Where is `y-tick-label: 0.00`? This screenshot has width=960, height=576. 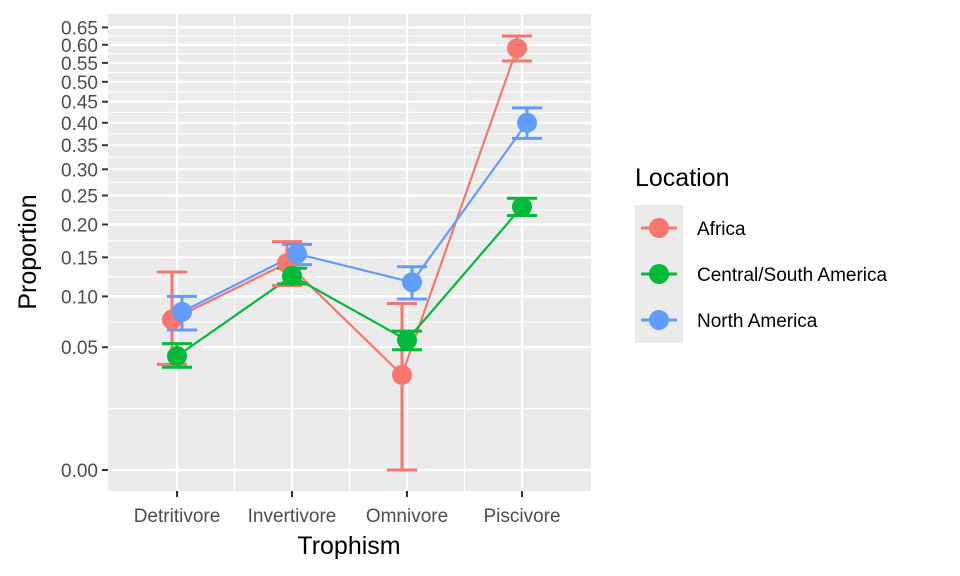
y-tick-label: 0.00 is located at coordinates (79, 471).